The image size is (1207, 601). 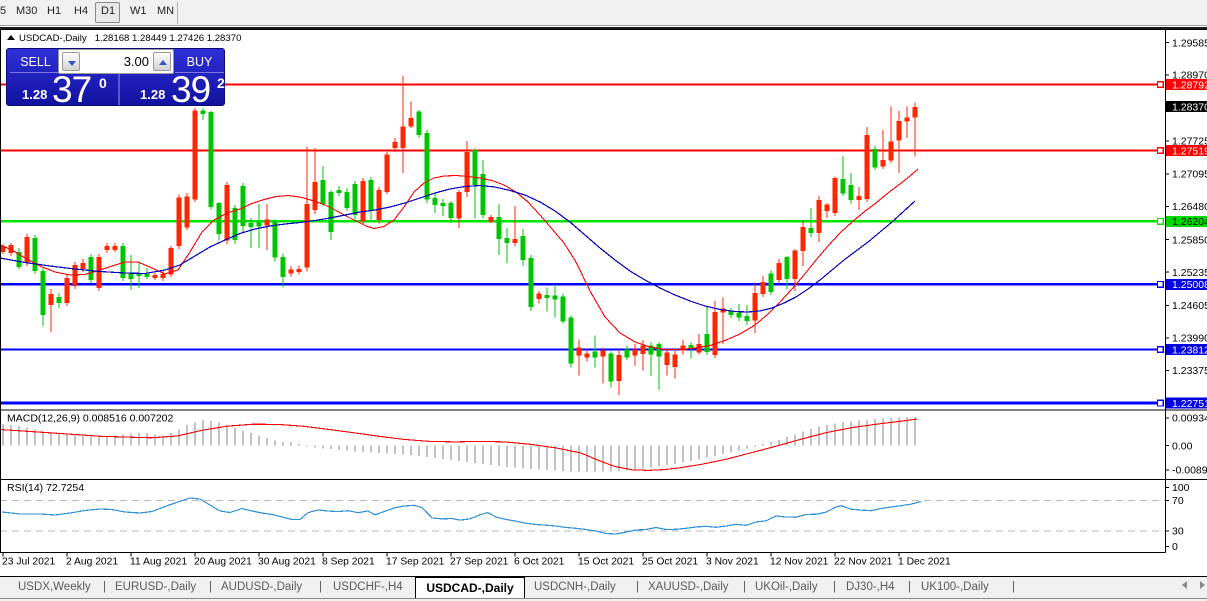 What do you see at coordinates (158, 561) in the screenshot?
I see `svg-text: 11 Aug 2021` at bounding box center [158, 561].